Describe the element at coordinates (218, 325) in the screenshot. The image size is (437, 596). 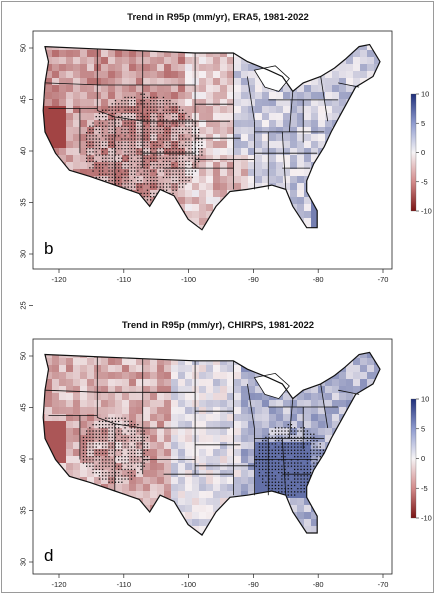
I see `chart-title: Trend in R95p (mm/yr), CHIRPS, 1981-2022` at that location.